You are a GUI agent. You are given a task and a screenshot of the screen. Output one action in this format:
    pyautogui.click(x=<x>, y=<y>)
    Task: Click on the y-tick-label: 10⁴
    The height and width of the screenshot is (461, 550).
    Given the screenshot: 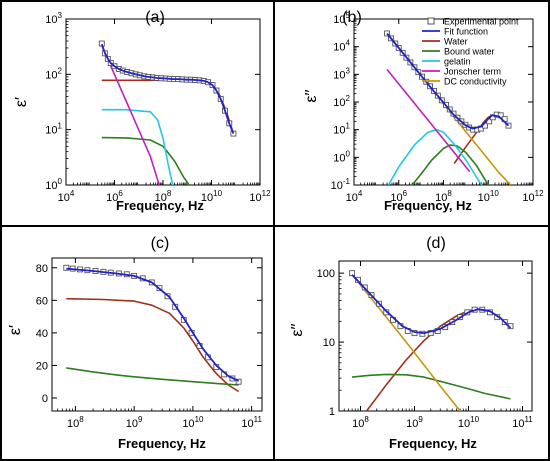 What is the action you would take?
    pyautogui.click(x=341, y=46)
    